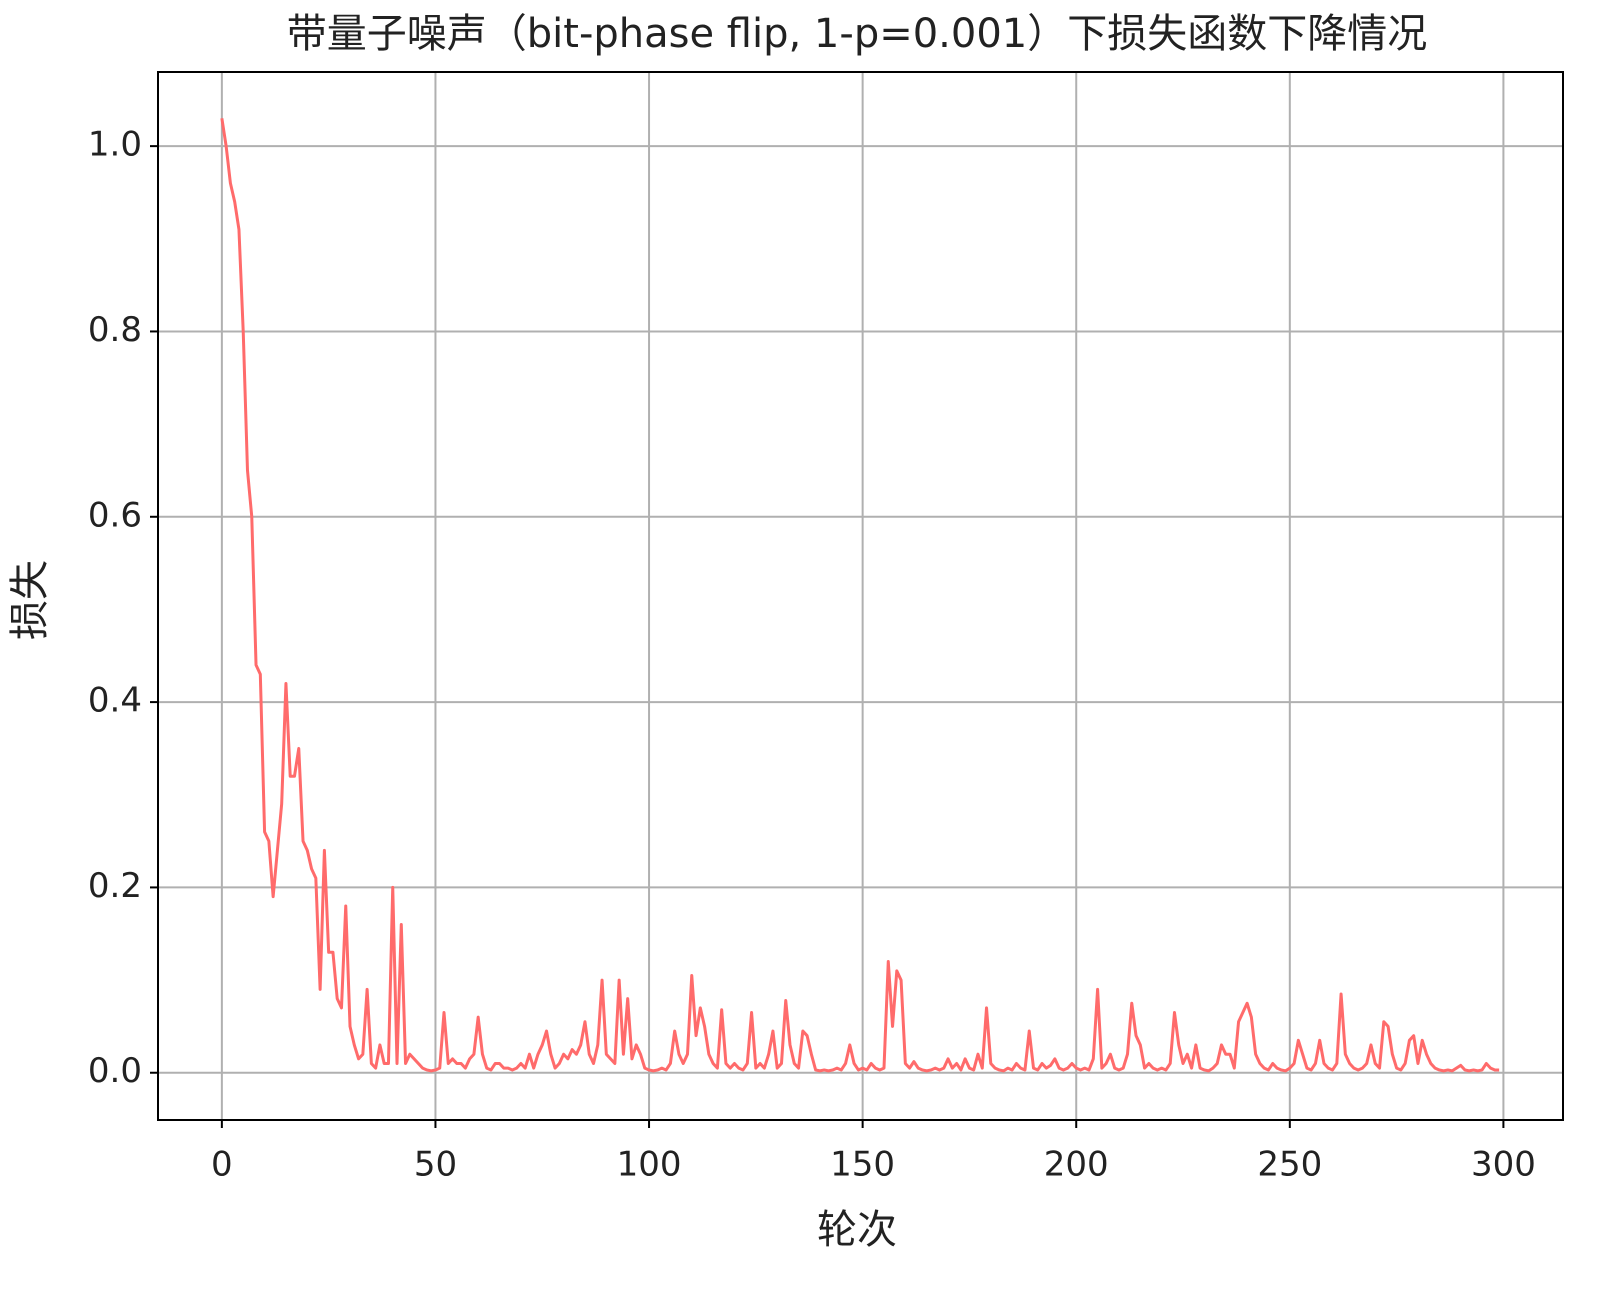 Image resolution: width=1605 pixels, height=1298 pixels. I want to click on x-tick-label: 300, so click(1503, 1165).